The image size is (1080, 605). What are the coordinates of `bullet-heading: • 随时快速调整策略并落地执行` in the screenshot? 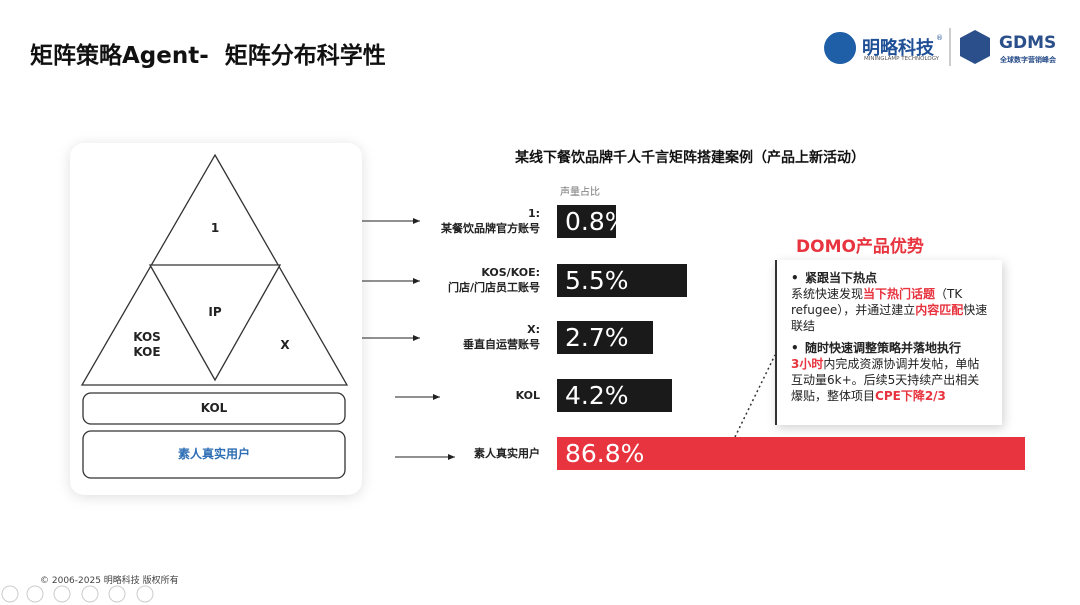 It's located at (891, 348).